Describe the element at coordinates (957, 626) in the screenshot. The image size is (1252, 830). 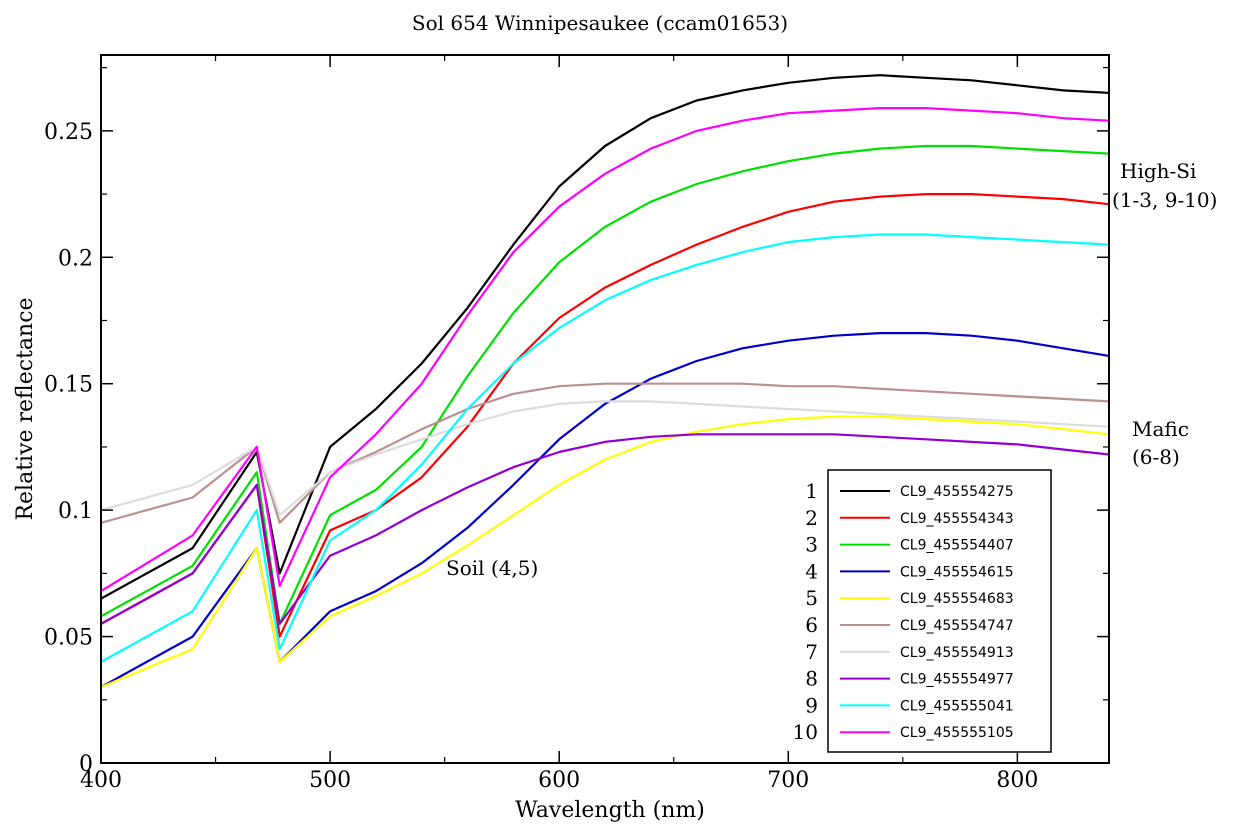
I see `legend-label: CL9_455554747` at that location.